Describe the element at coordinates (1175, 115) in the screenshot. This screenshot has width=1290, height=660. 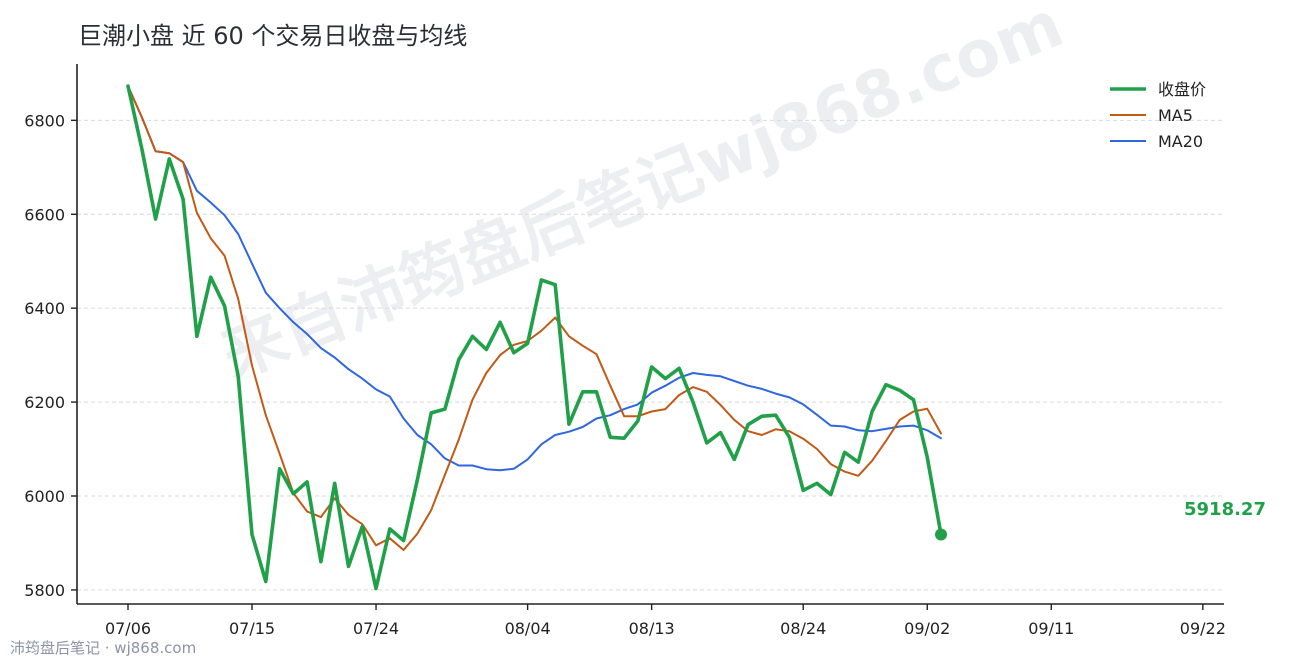
I see `legend-label: MA5` at that location.